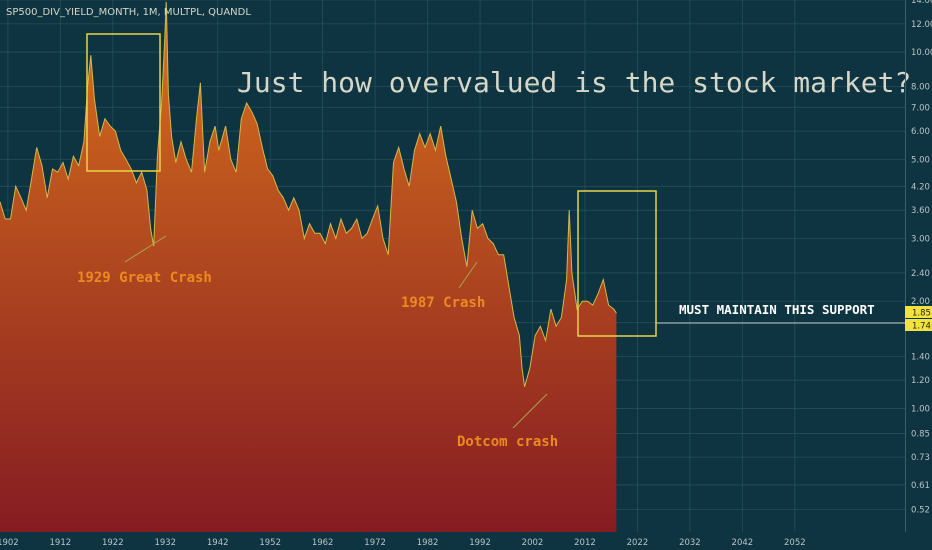 The height and width of the screenshot is (550, 932). What do you see at coordinates (123, 102) in the screenshot?
I see `highlight-box-1929` at bounding box center [123, 102].